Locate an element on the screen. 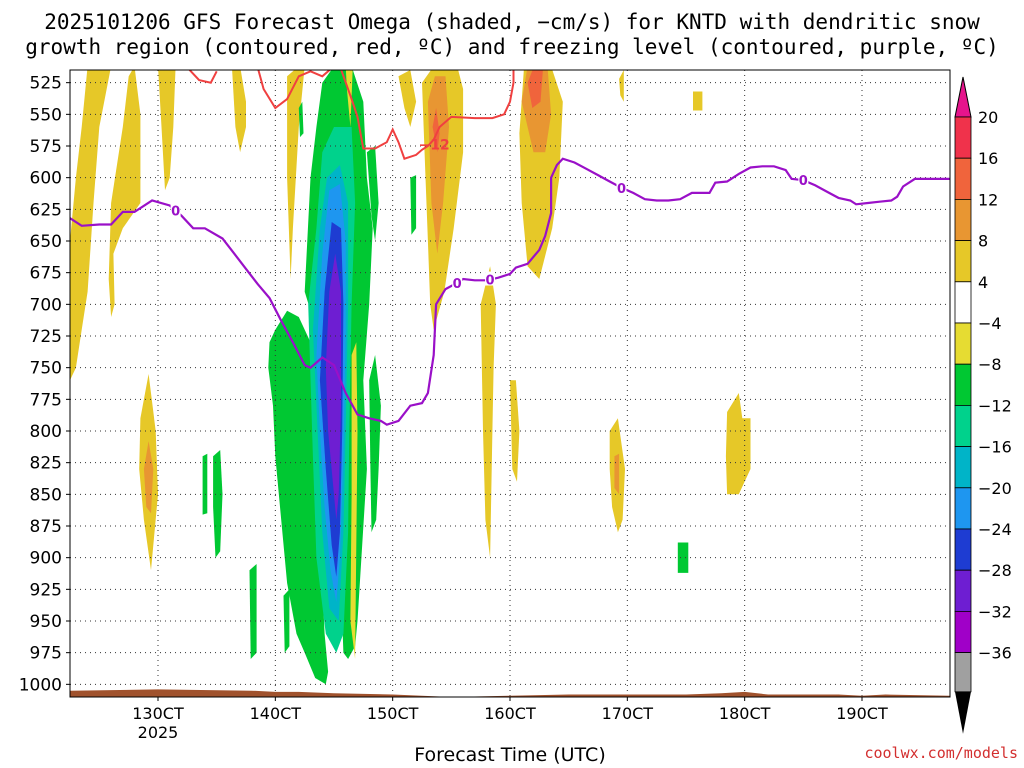 The width and height of the screenshot is (1024, 768). colorbar-label-9: −20 is located at coordinates (995, 488).